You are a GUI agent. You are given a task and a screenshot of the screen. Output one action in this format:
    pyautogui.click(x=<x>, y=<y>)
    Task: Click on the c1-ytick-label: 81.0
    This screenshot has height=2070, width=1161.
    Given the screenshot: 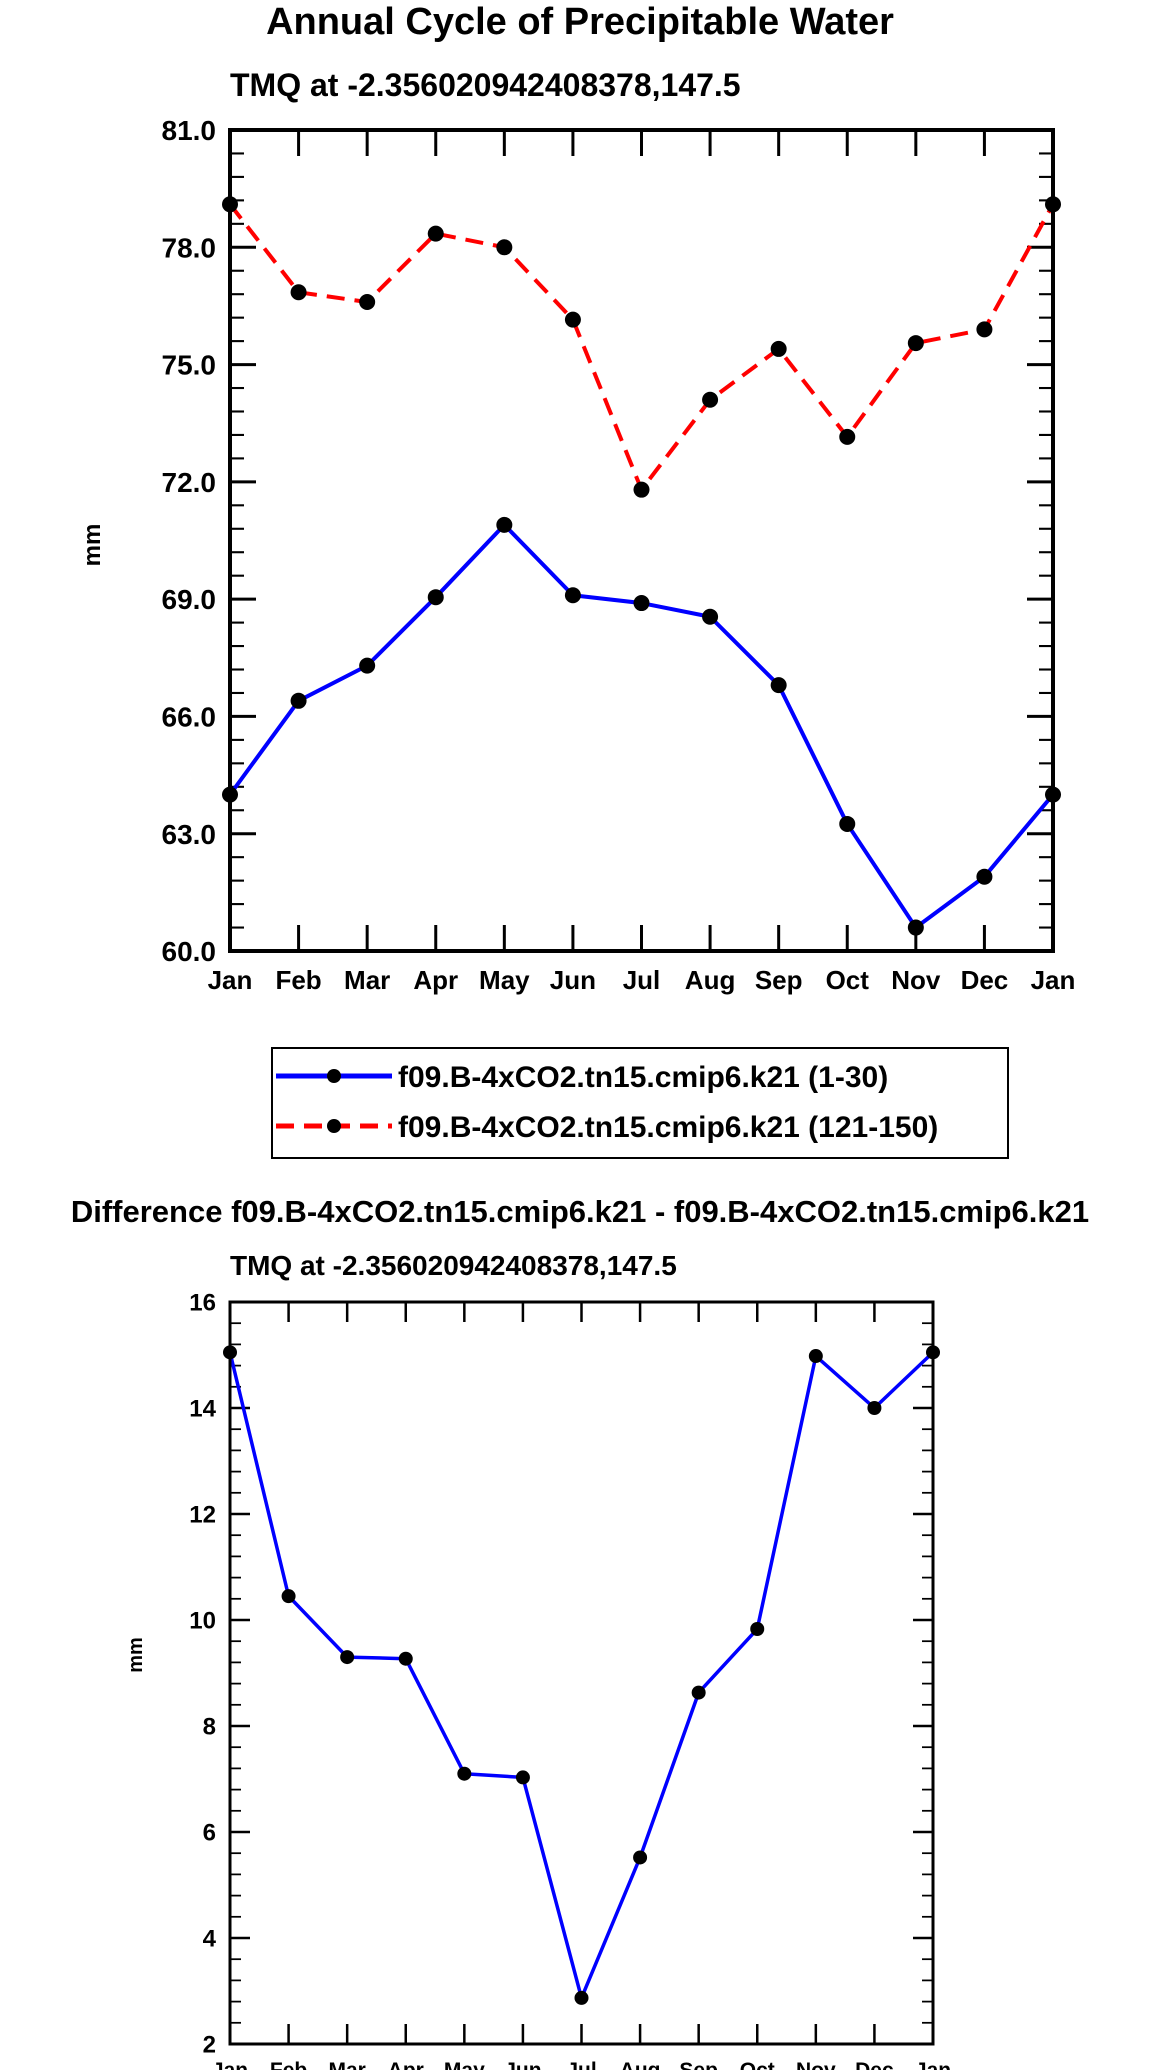 What is the action you would take?
    pyautogui.click(x=189, y=130)
    